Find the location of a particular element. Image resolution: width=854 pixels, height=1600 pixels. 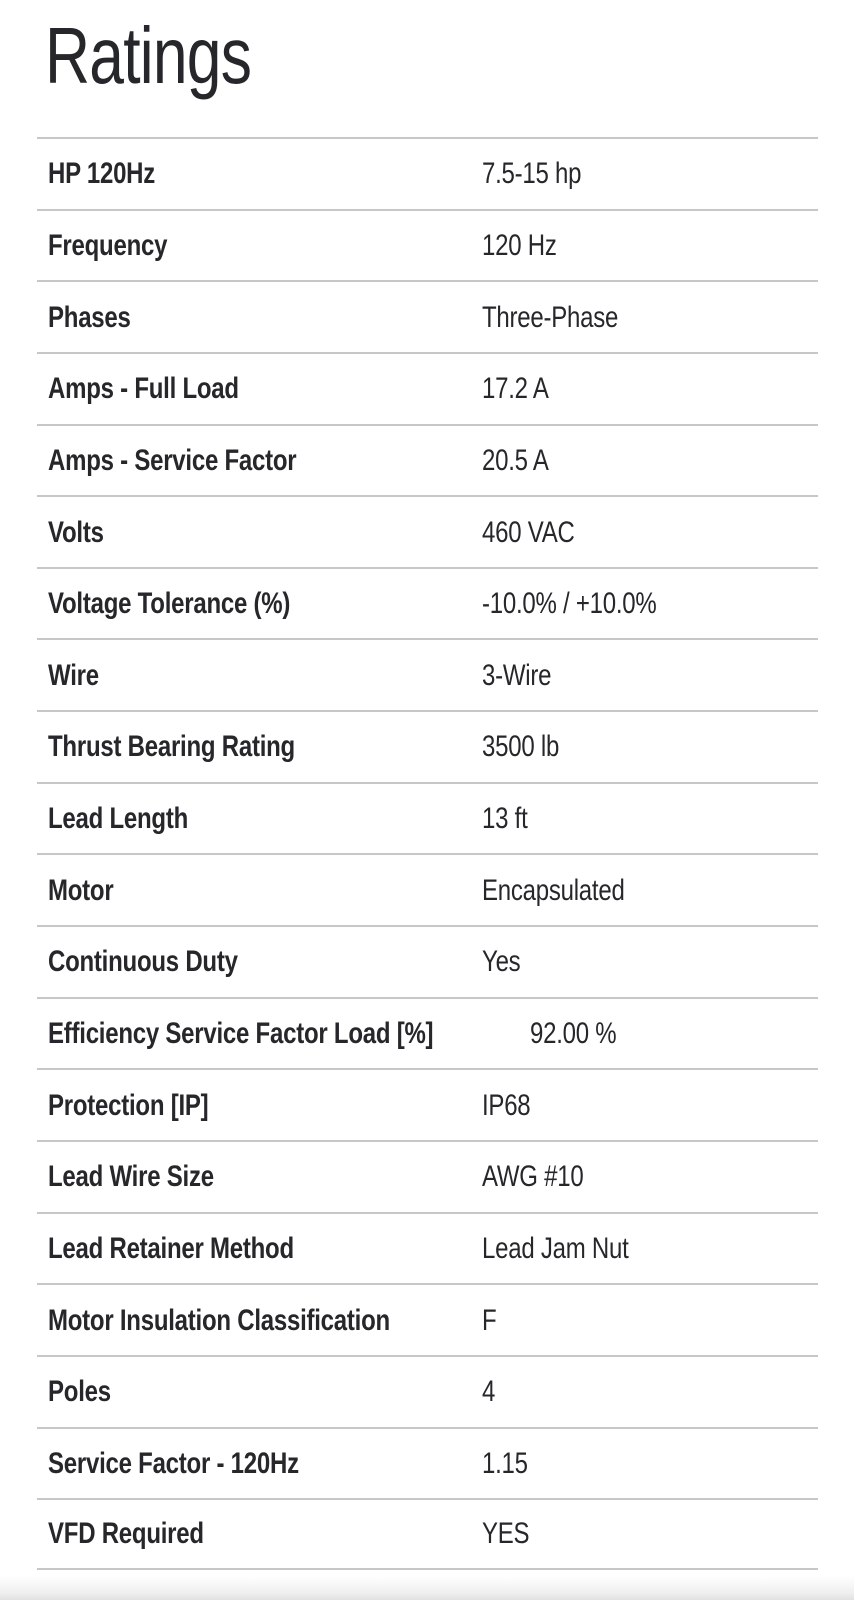

spec-label-cell: Amps - Full Load is located at coordinates (259, 388).